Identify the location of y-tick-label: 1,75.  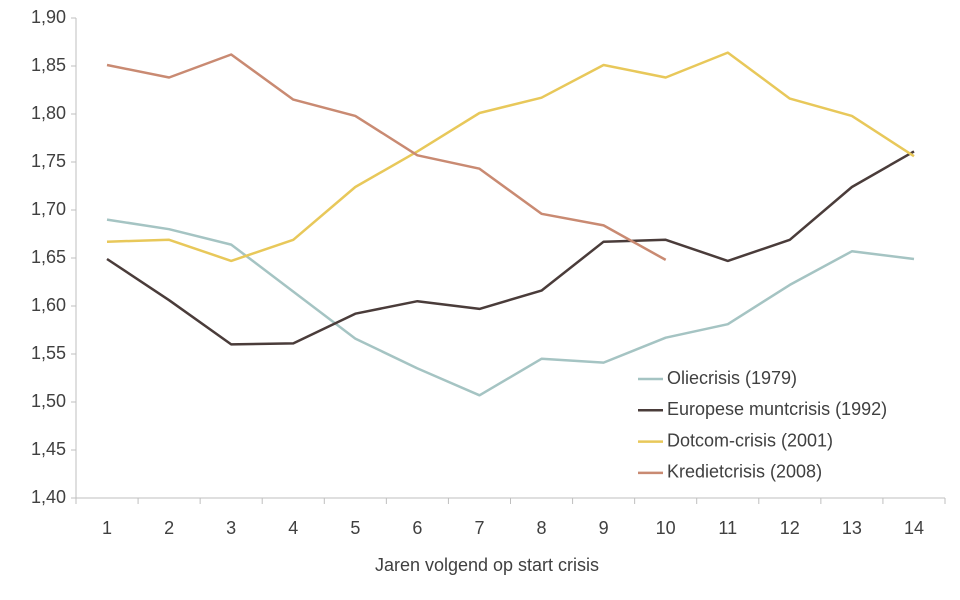
(48, 161).